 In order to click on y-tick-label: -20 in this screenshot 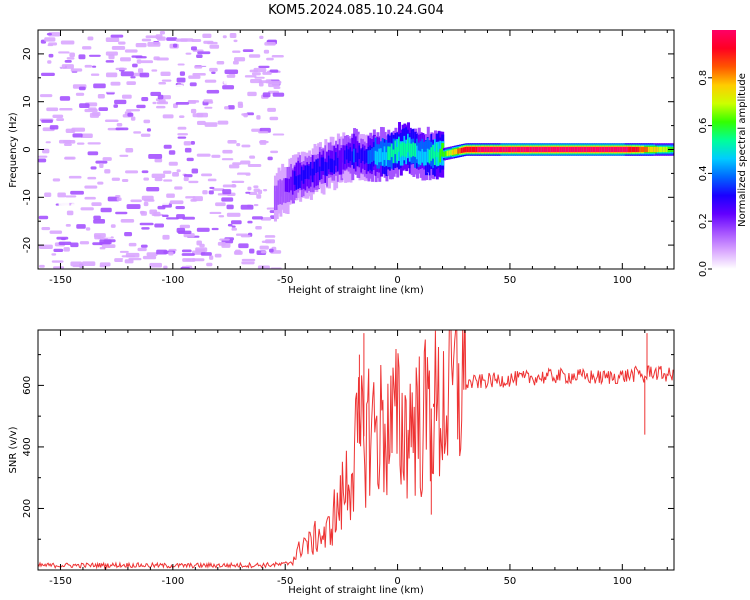, I will do `click(27, 245)`.